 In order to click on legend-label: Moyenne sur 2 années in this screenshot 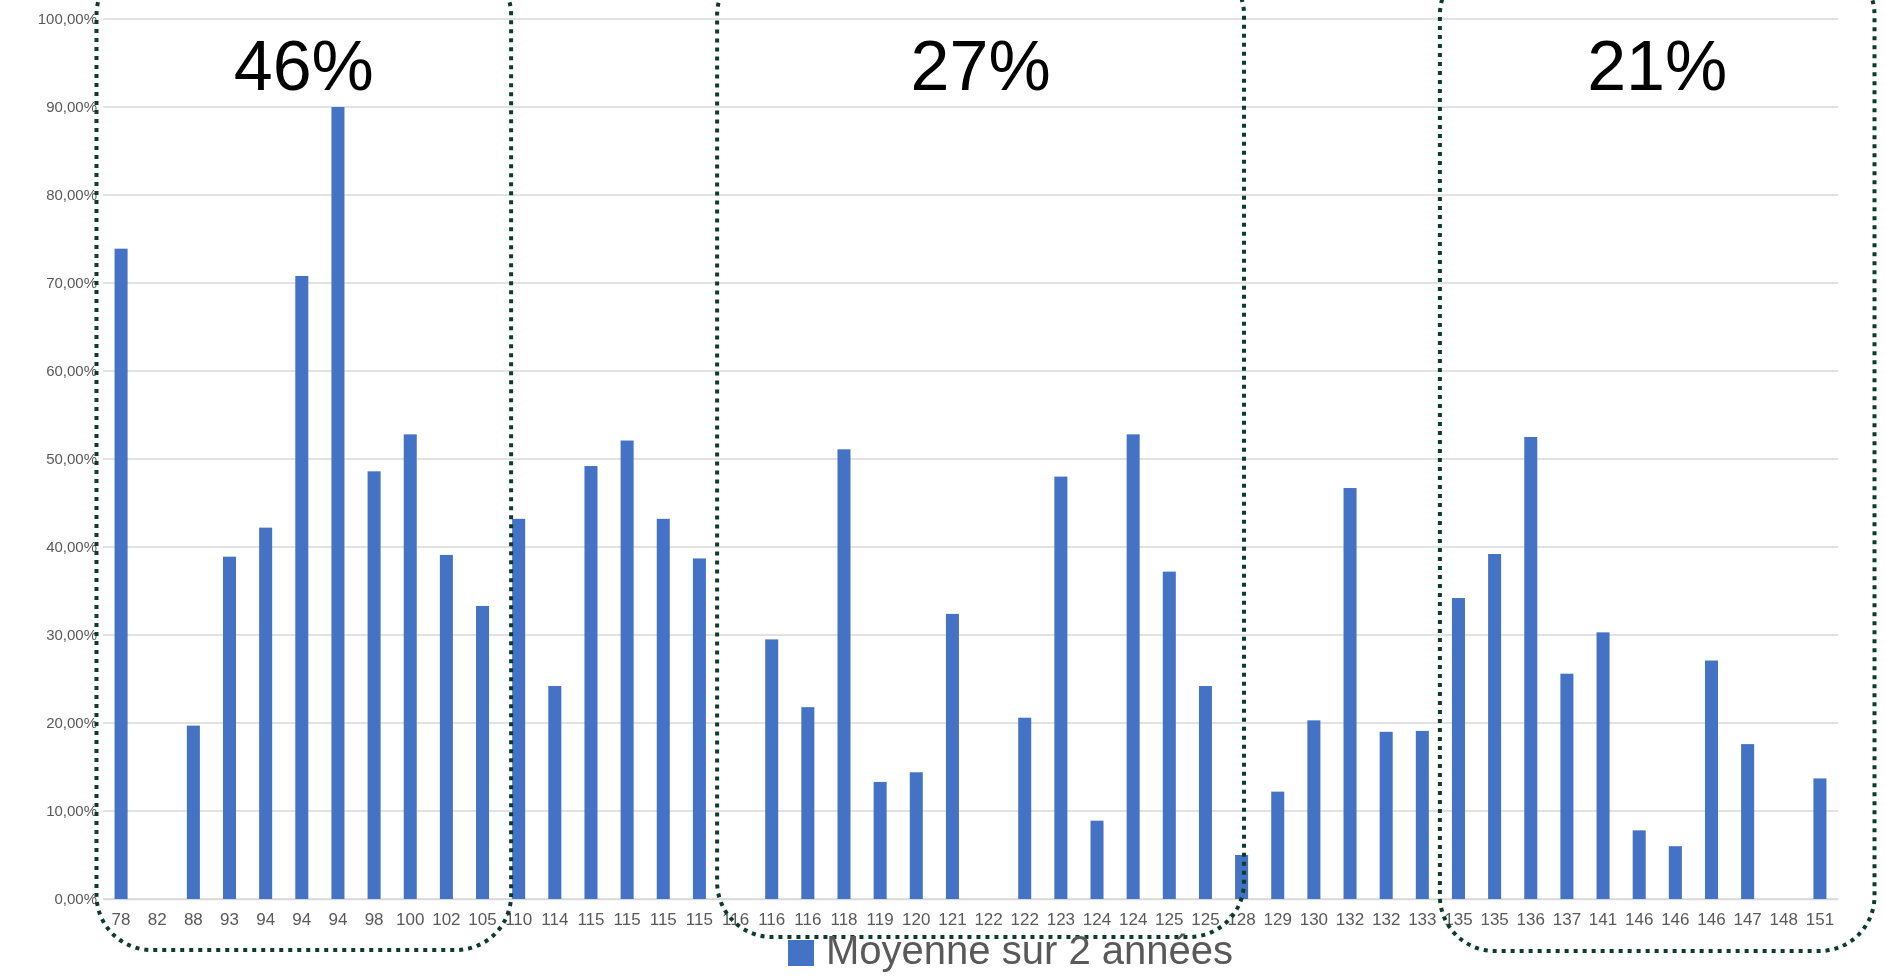, I will do `click(1029, 950)`.